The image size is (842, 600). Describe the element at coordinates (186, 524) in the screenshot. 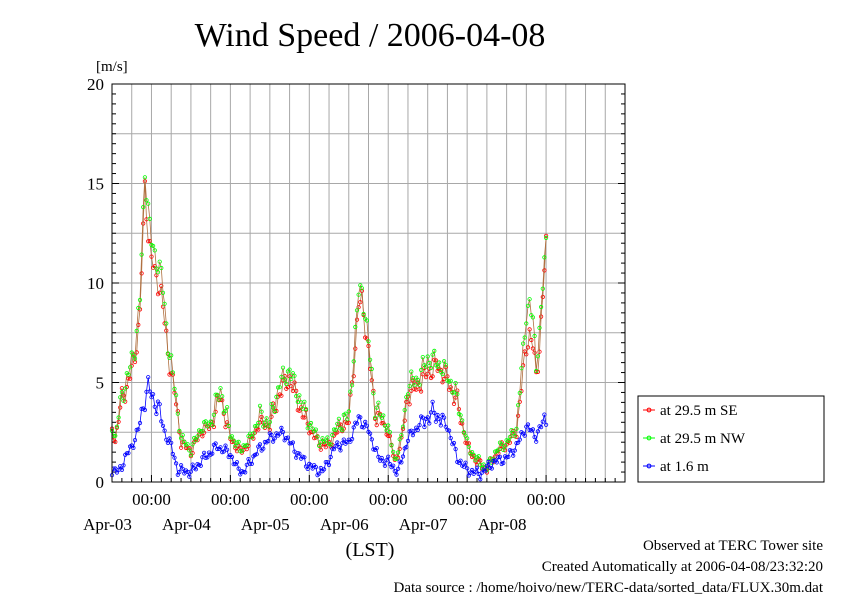

I see `x-date-label: Apr-04` at that location.